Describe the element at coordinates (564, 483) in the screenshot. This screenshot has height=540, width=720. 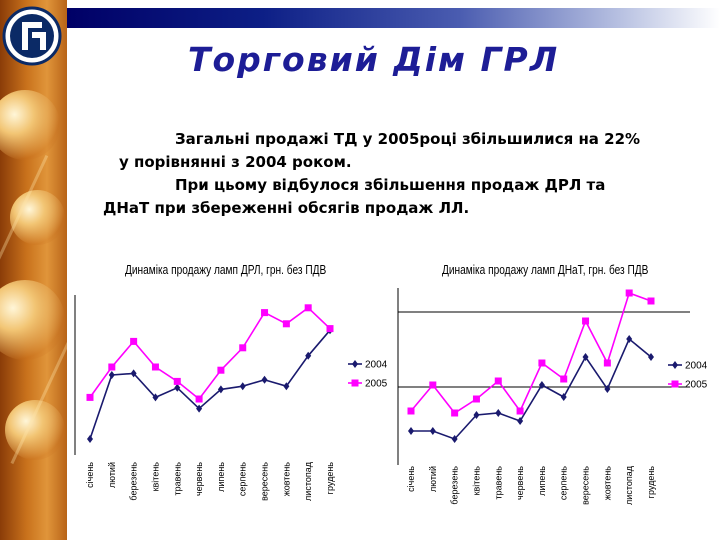
I see `chart-1-tick-label: серпень` at that location.